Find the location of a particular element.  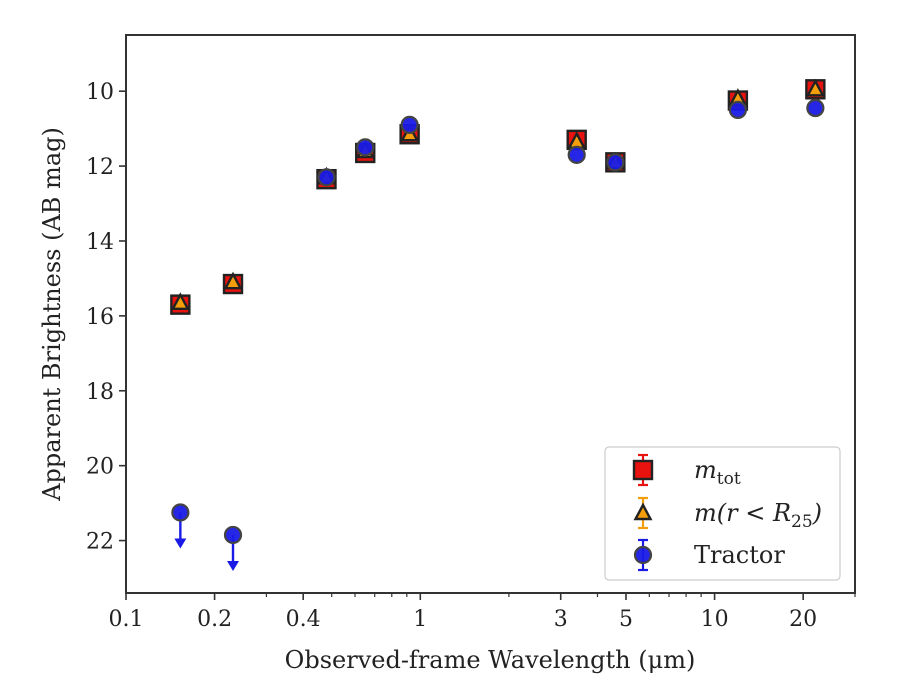

y-tick-label: 20 is located at coordinates (100, 467).